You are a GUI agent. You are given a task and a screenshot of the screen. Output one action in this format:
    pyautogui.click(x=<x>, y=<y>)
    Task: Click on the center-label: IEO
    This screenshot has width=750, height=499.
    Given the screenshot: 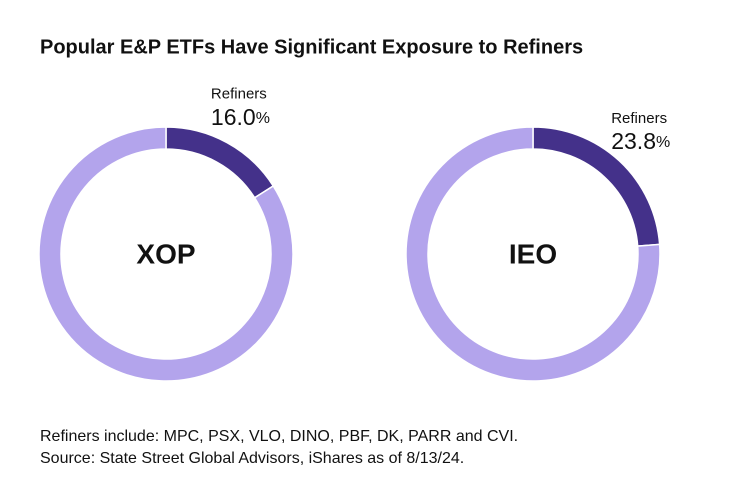 What is the action you would take?
    pyautogui.click(x=533, y=253)
    